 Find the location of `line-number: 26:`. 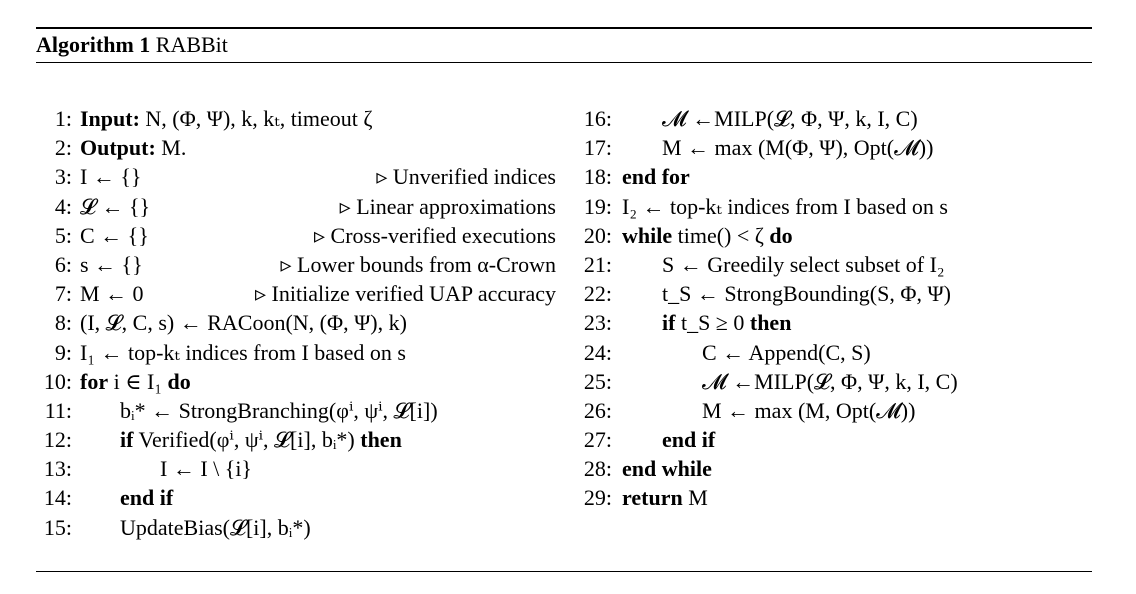

line-number: 26: is located at coordinates (597, 410).